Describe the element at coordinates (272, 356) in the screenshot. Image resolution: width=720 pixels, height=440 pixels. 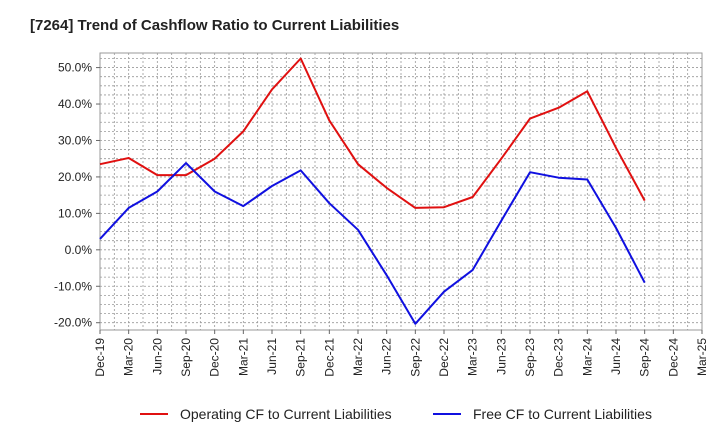
I see `x-tick-label: Jun-21` at that location.